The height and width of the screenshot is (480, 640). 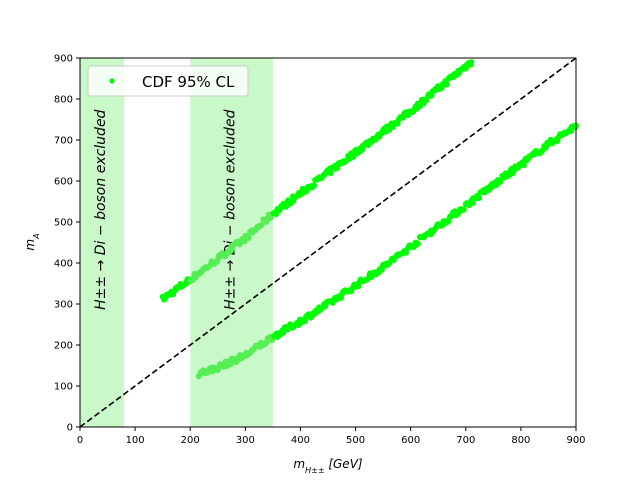 I want to click on x-tick-label: 400, so click(x=300, y=440).